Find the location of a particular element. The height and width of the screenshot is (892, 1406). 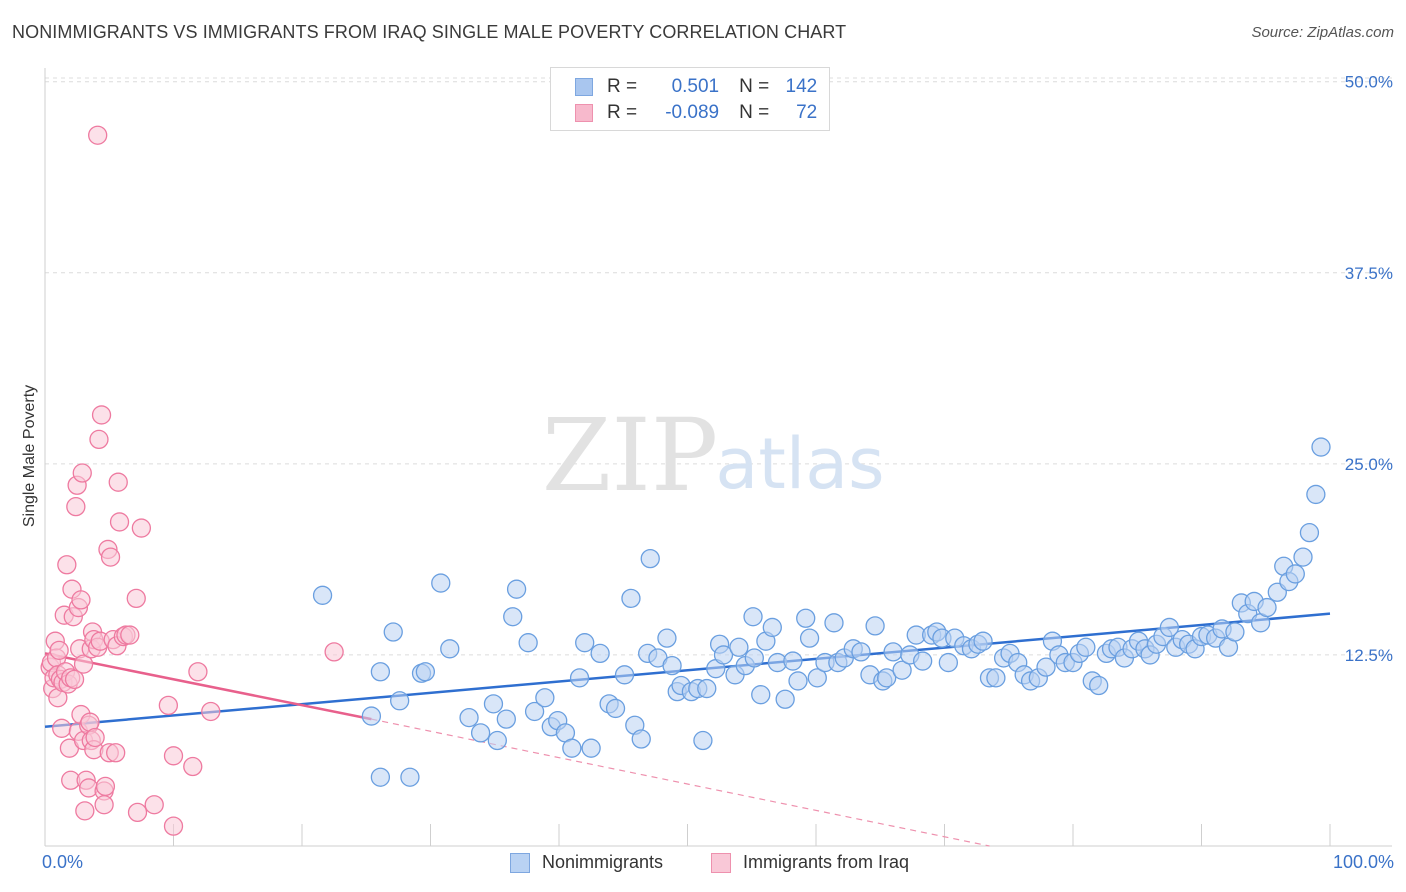

source-label: Source: ZipAtlas.com is located at coordinates (1322, 32).